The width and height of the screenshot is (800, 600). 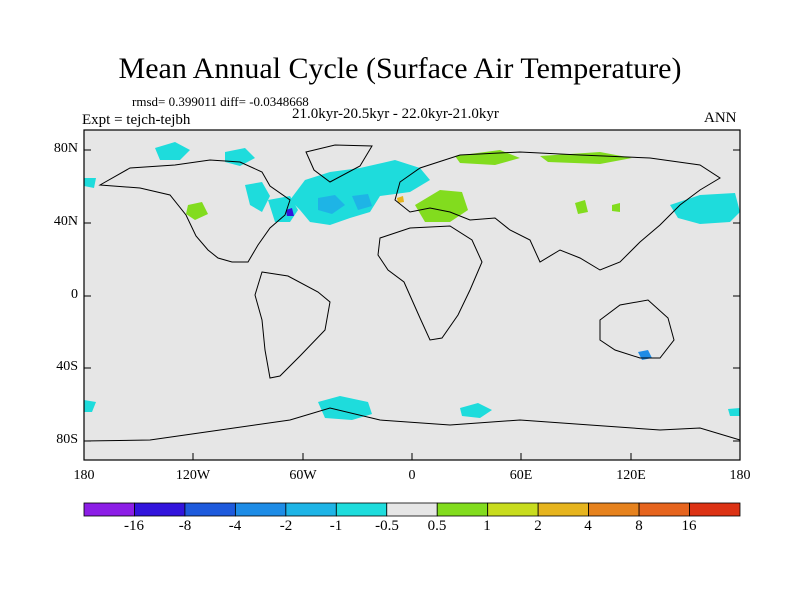 What do you see at coordinates (487, 526) in the screenshot?
I see `colorbar-label: 1` at bounding box center [487, 526].